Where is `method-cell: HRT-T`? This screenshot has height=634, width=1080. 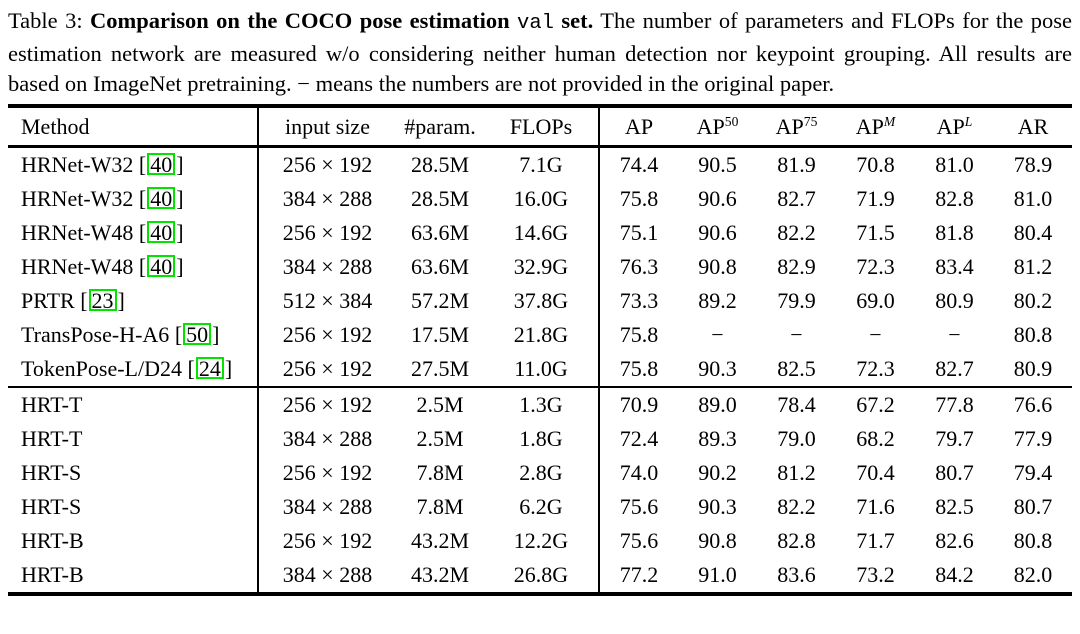 method-cell: HRT-T is located at coordinates (133, 404).